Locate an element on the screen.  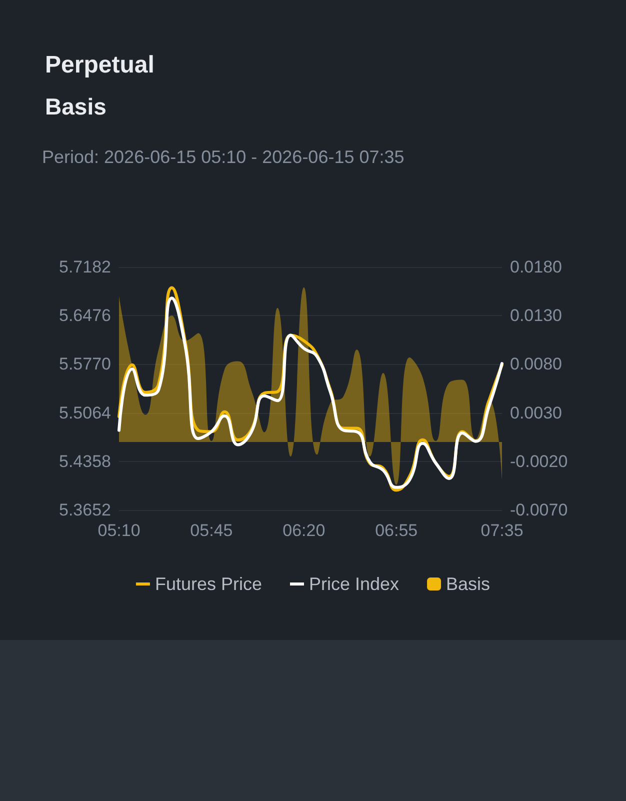
x-tick-label: 07:35 is located at coordinates (502, 530).